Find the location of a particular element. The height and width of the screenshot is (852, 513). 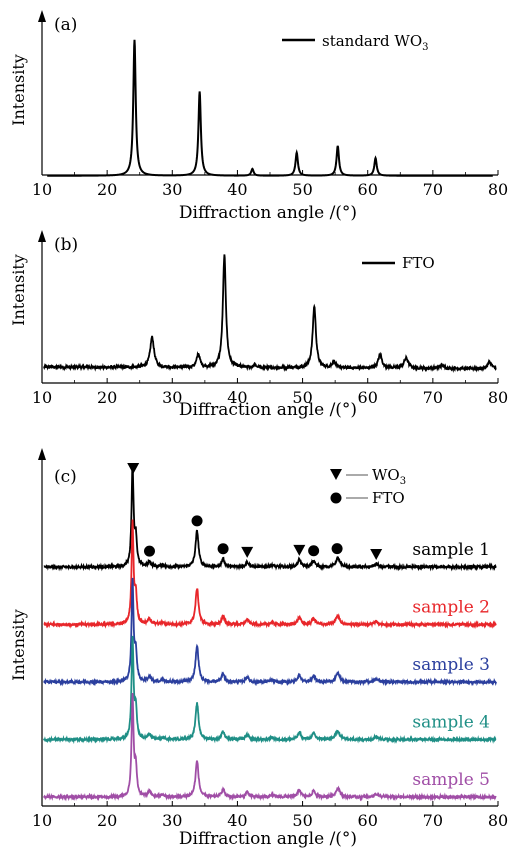

panel-b-x-tick-label-20: 20 is located at coordinates (107, 397).